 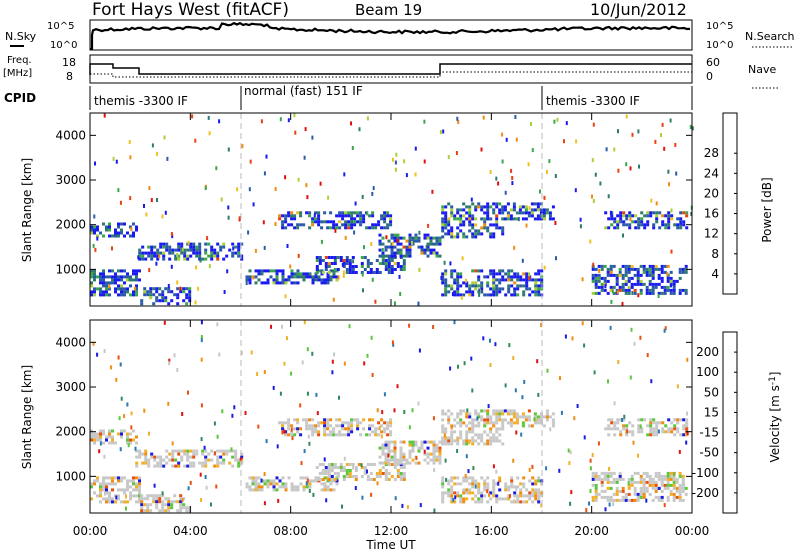 I want to click on colorbar-tick-label: -100, so click(x=705, y=473).